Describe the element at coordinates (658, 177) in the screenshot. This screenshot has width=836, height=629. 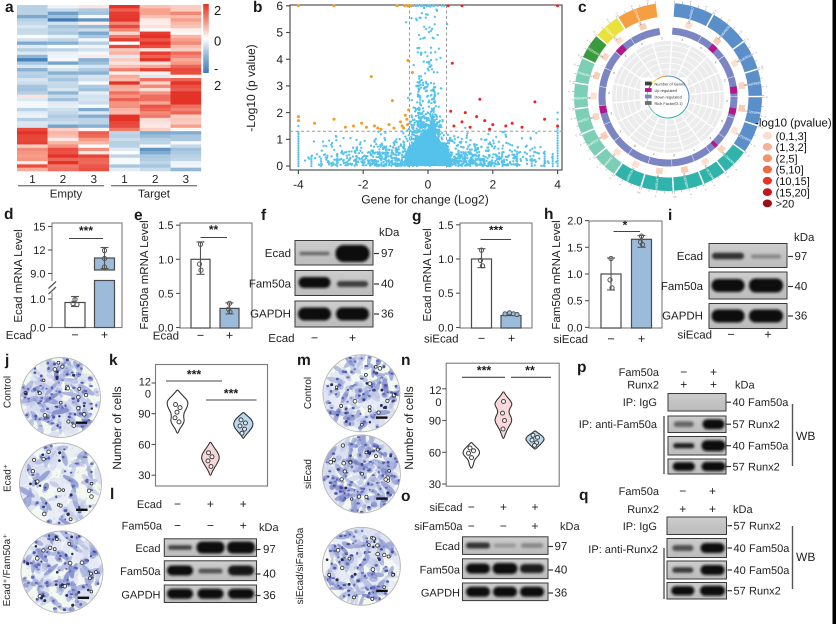
I see `svg-text: 191` at that location.